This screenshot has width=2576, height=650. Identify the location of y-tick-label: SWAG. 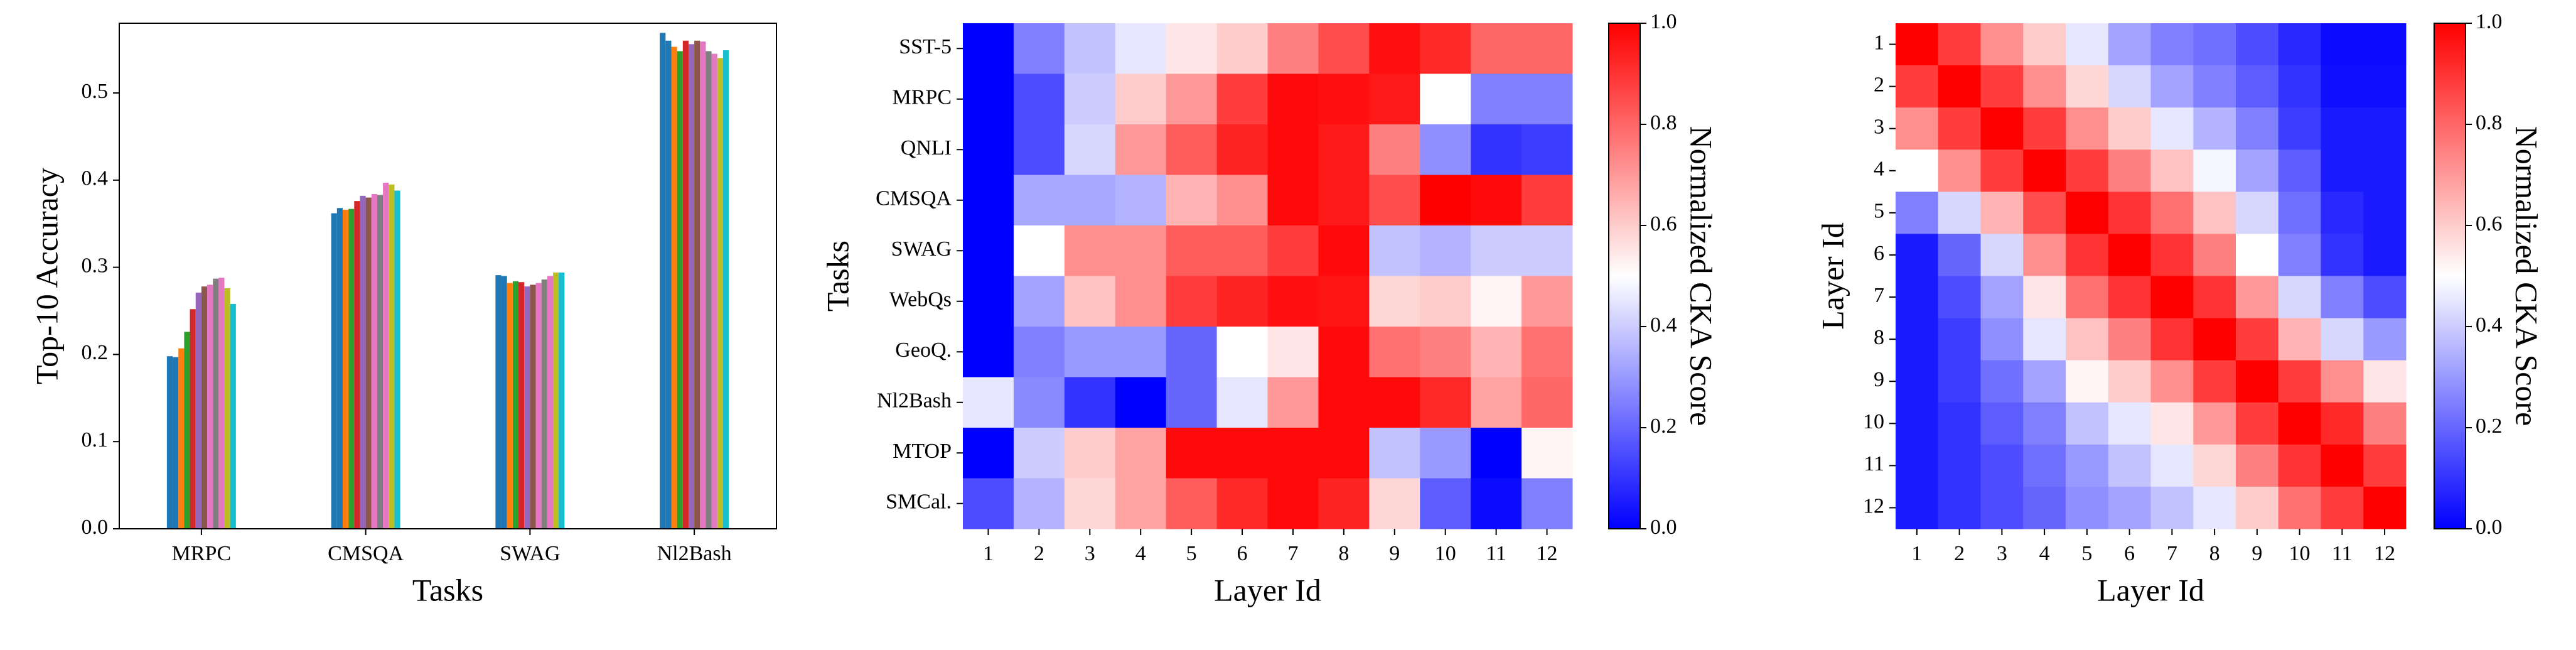
(921, 249).